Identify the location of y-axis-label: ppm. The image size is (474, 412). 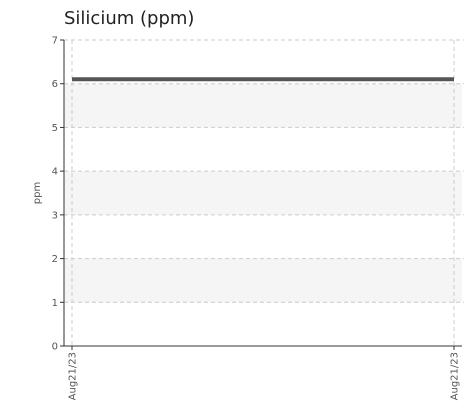
(37, 193).